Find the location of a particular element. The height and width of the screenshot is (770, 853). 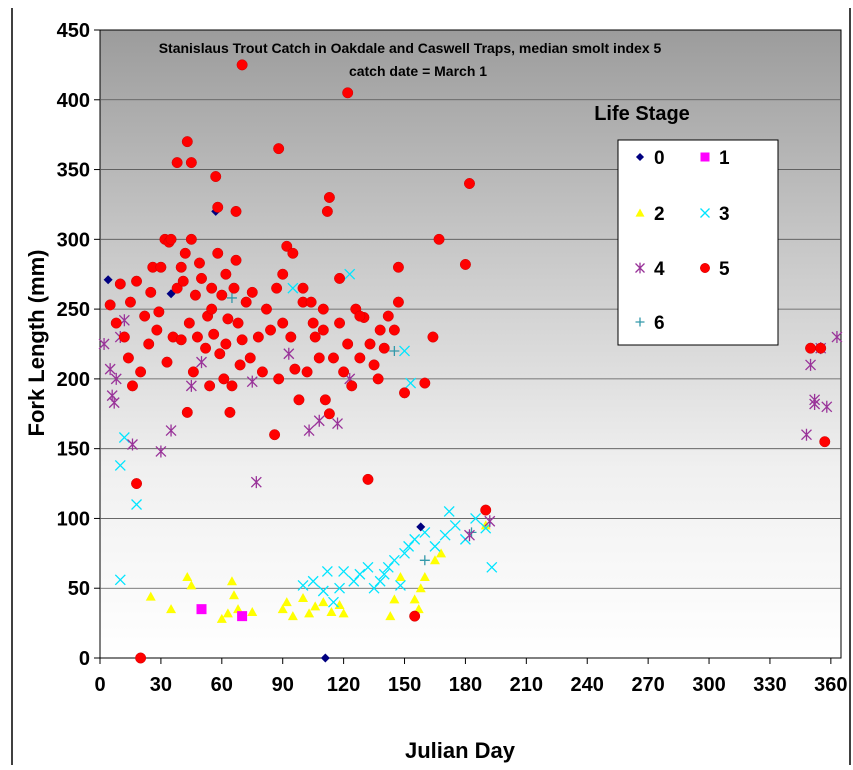

y-tick-label: 150 is located at coordinates (73, 450).